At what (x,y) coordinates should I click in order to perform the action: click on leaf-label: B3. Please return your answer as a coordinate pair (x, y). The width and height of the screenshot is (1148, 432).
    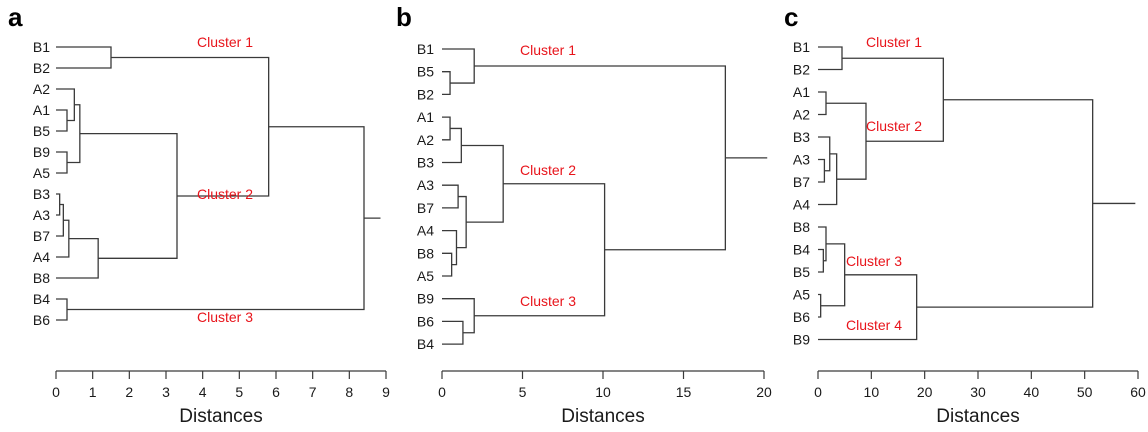
    Looking at the image, I should click on (425, 163).